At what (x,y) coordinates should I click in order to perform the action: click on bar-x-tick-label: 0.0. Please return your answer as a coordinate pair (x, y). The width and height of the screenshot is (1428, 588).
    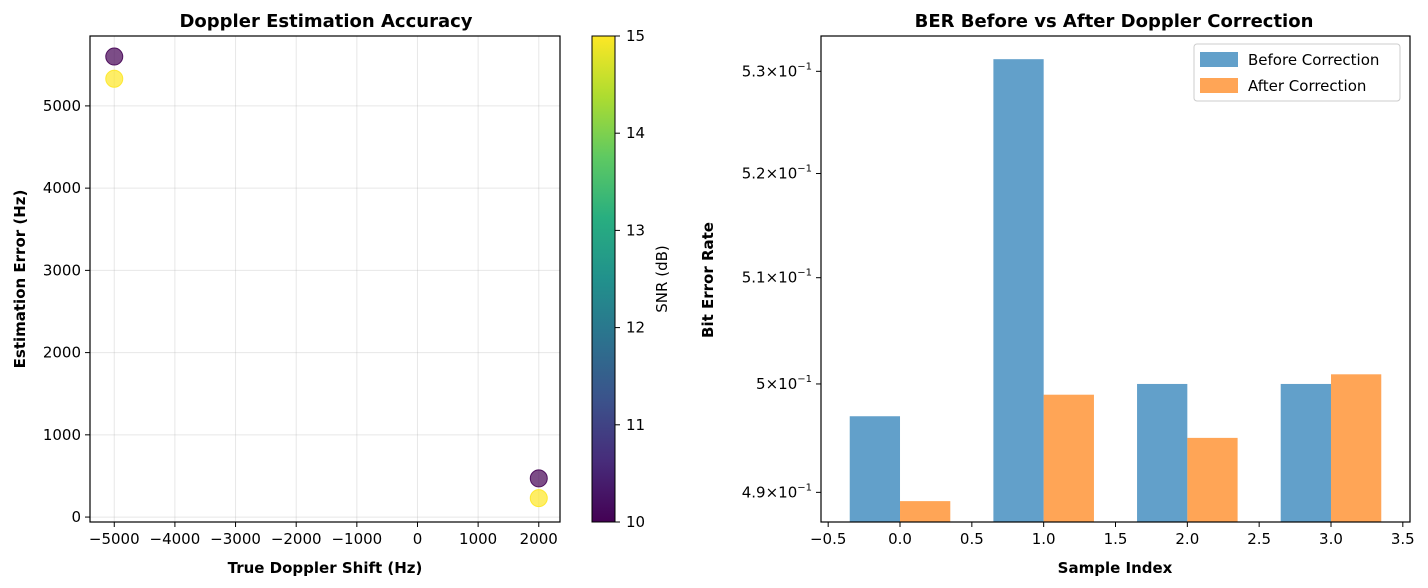
    Looking at the image, I should click on (900, 539).